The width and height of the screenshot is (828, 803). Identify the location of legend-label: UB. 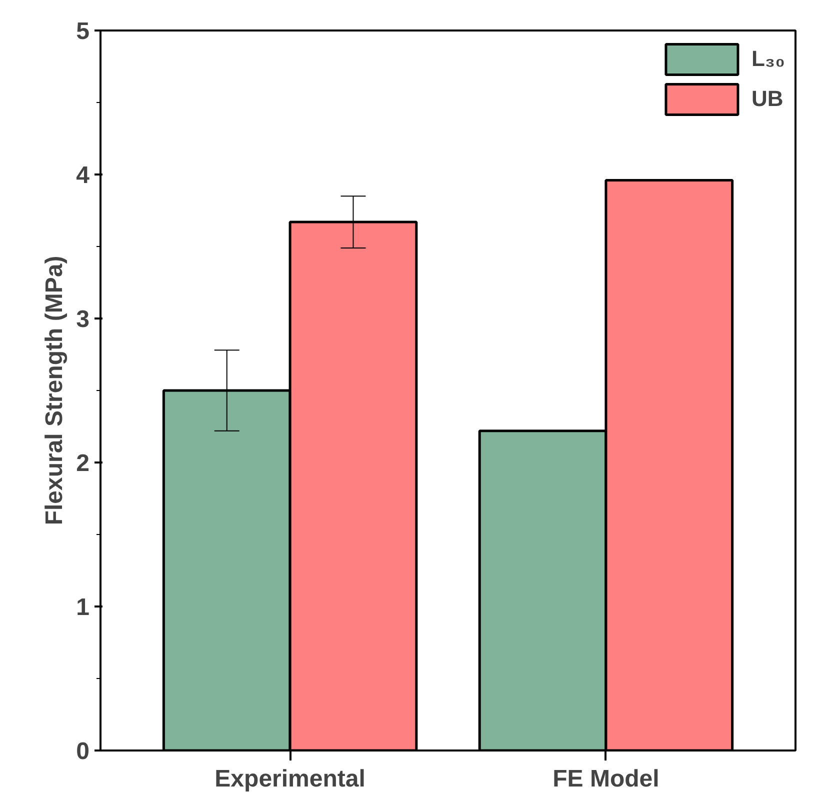
(767, 99).